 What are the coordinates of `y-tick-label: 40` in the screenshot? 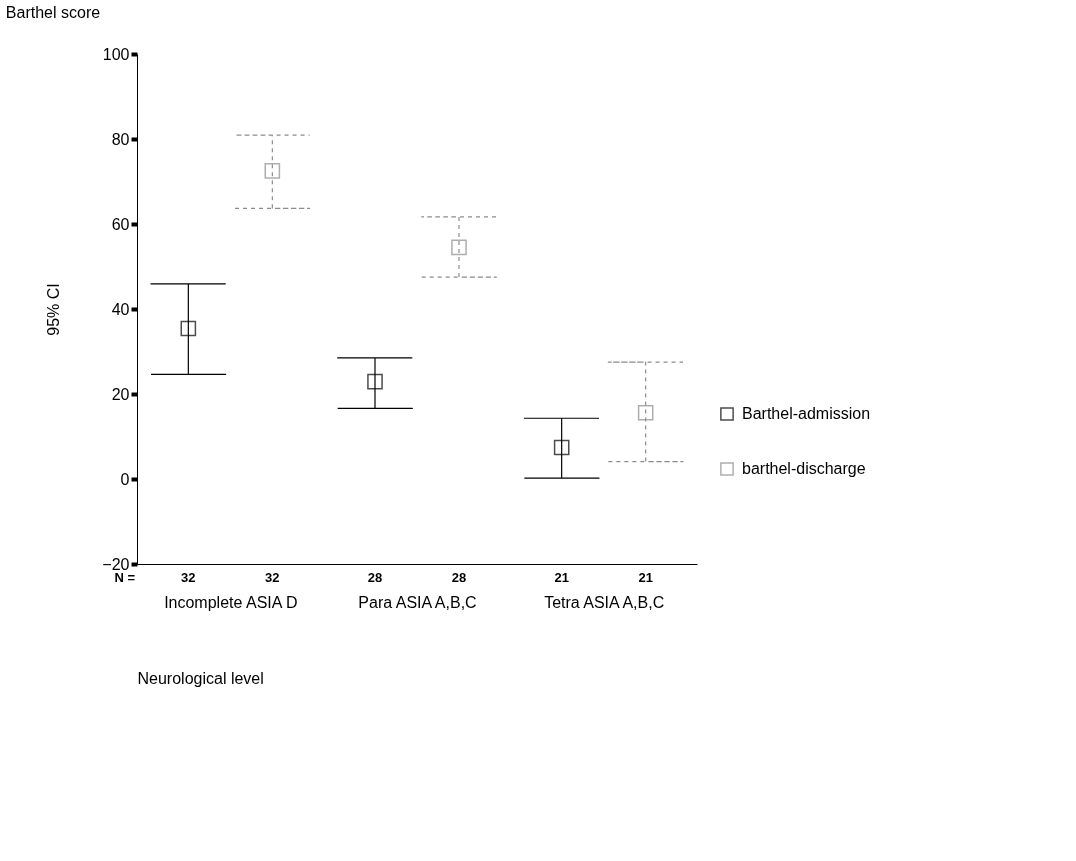 It's located at (120, 309).